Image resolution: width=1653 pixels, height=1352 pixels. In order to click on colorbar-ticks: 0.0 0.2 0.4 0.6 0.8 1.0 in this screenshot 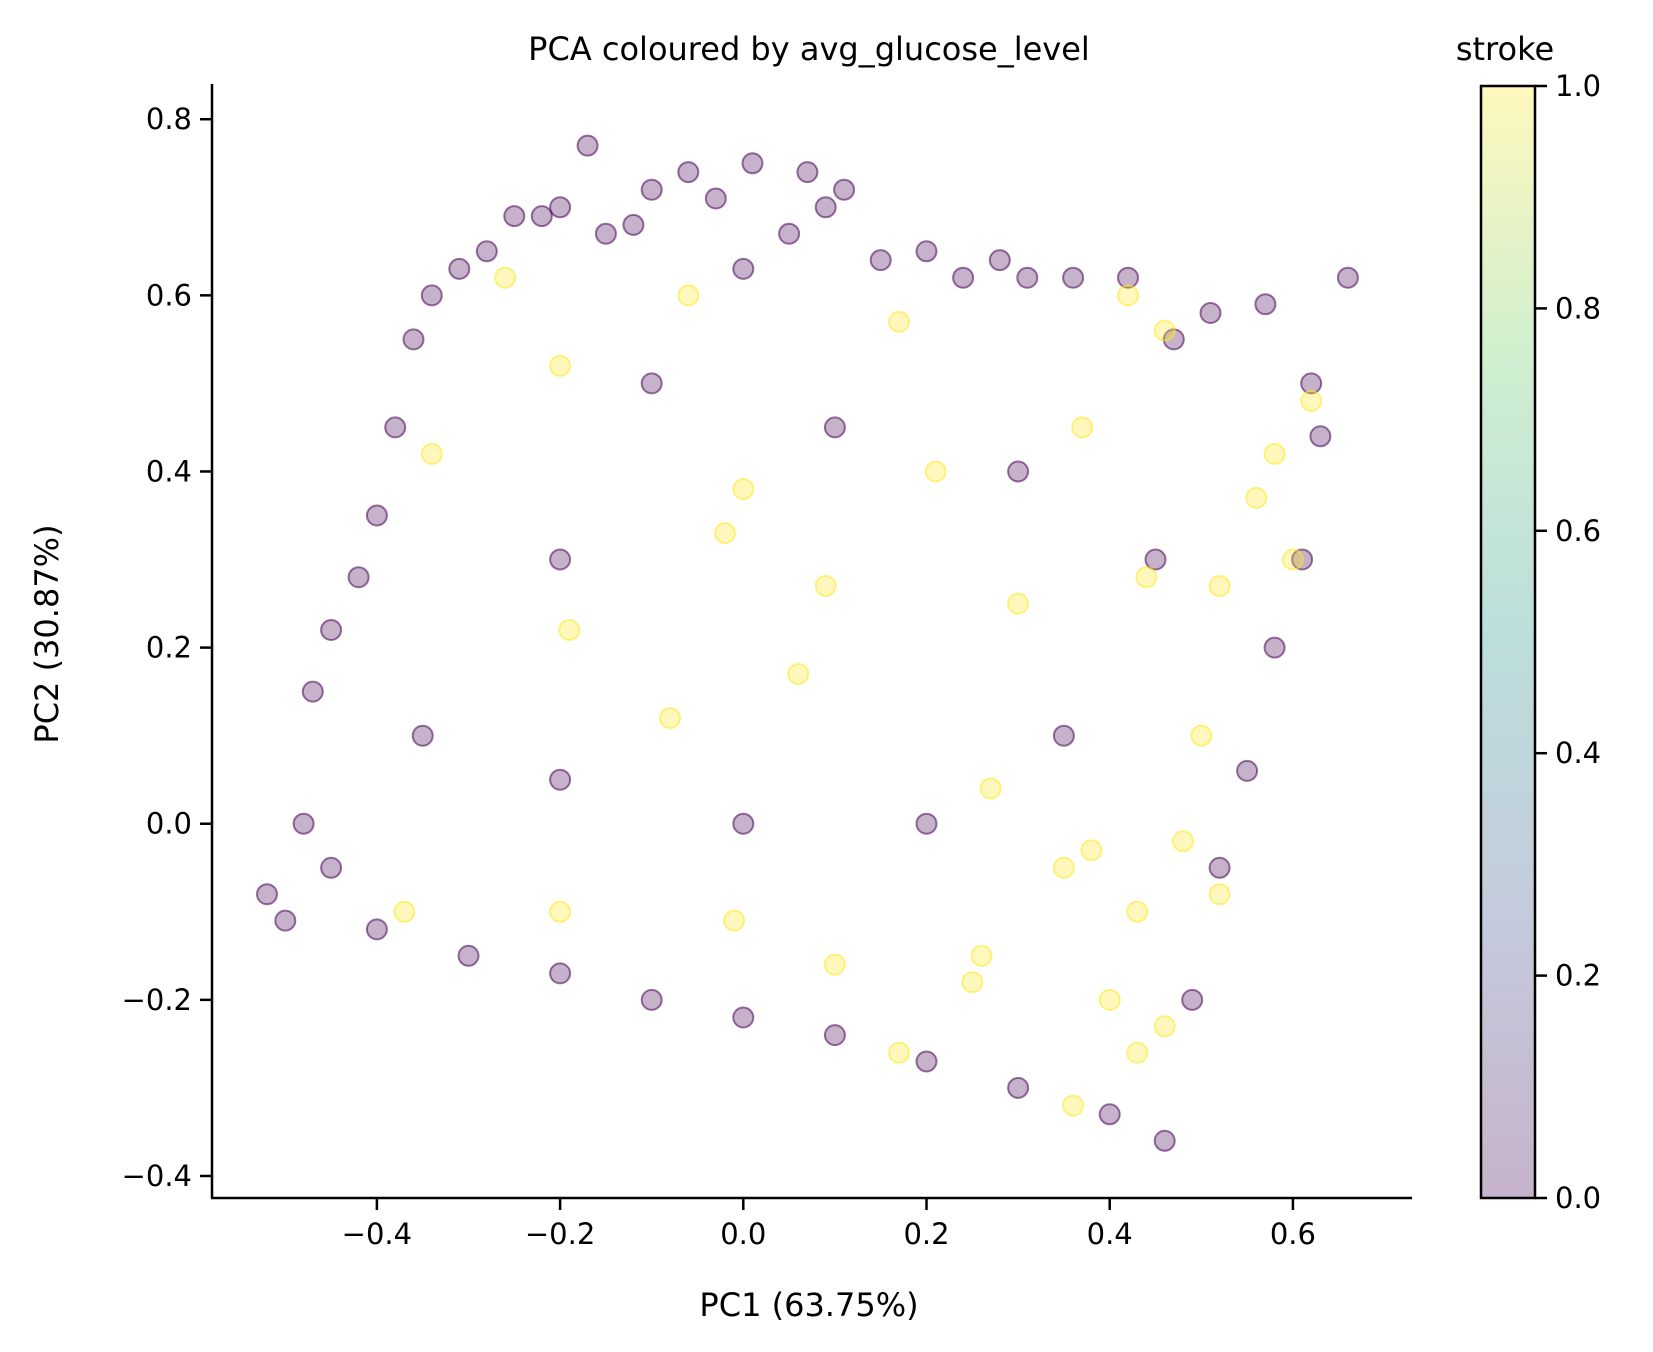, I will do `click(1568, 642)`.